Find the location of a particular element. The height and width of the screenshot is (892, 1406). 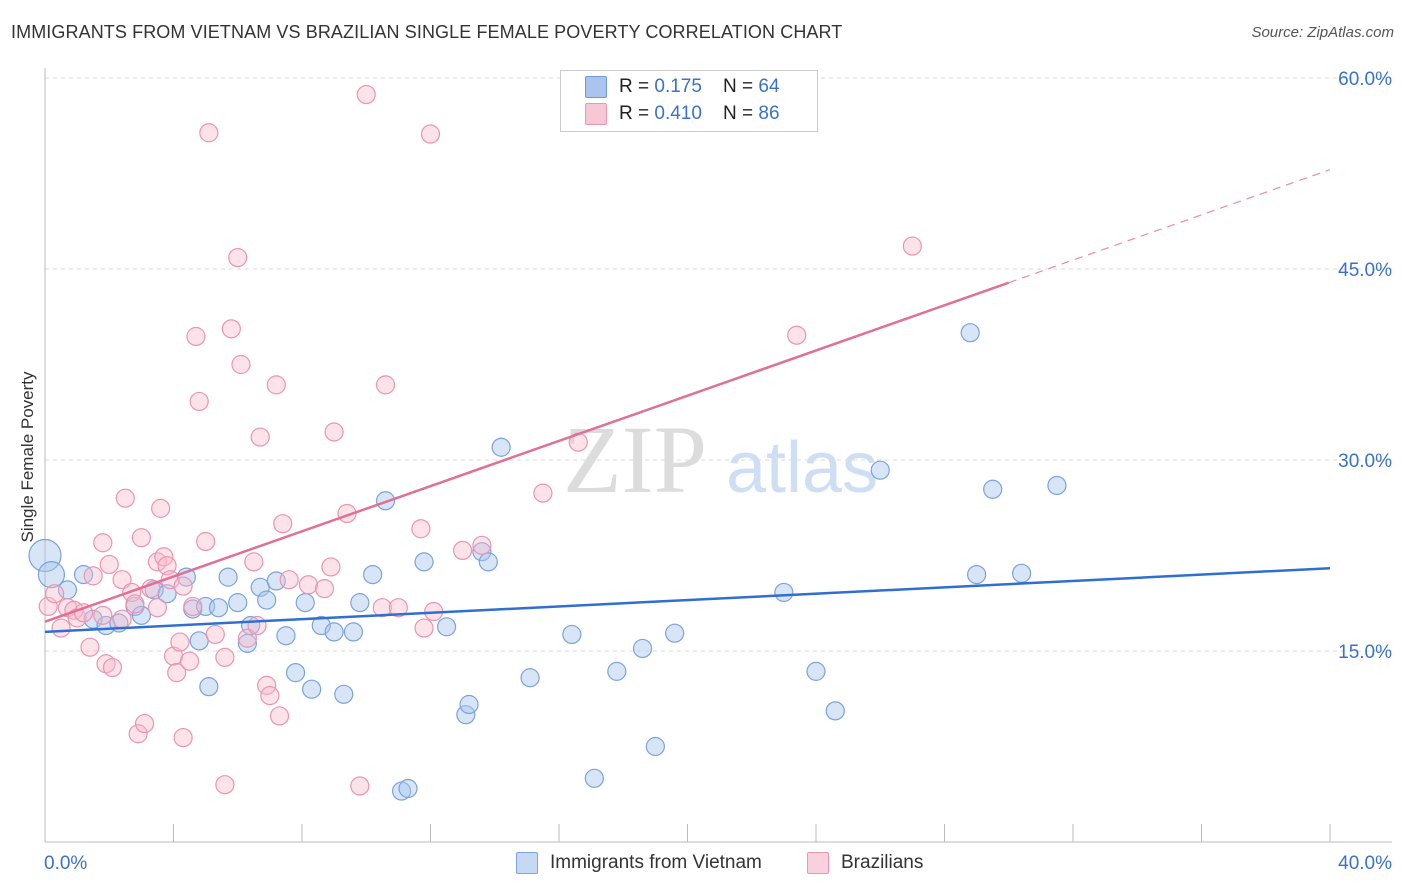

legend-label-brazilians: Brazilians is located at coordinates (882, 862).